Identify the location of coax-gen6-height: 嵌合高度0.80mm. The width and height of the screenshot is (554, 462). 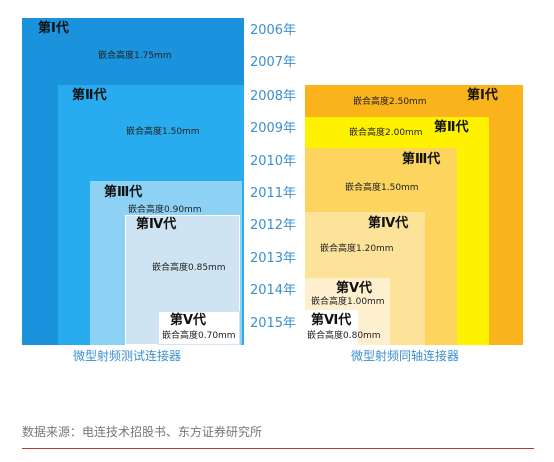
(344, 336).